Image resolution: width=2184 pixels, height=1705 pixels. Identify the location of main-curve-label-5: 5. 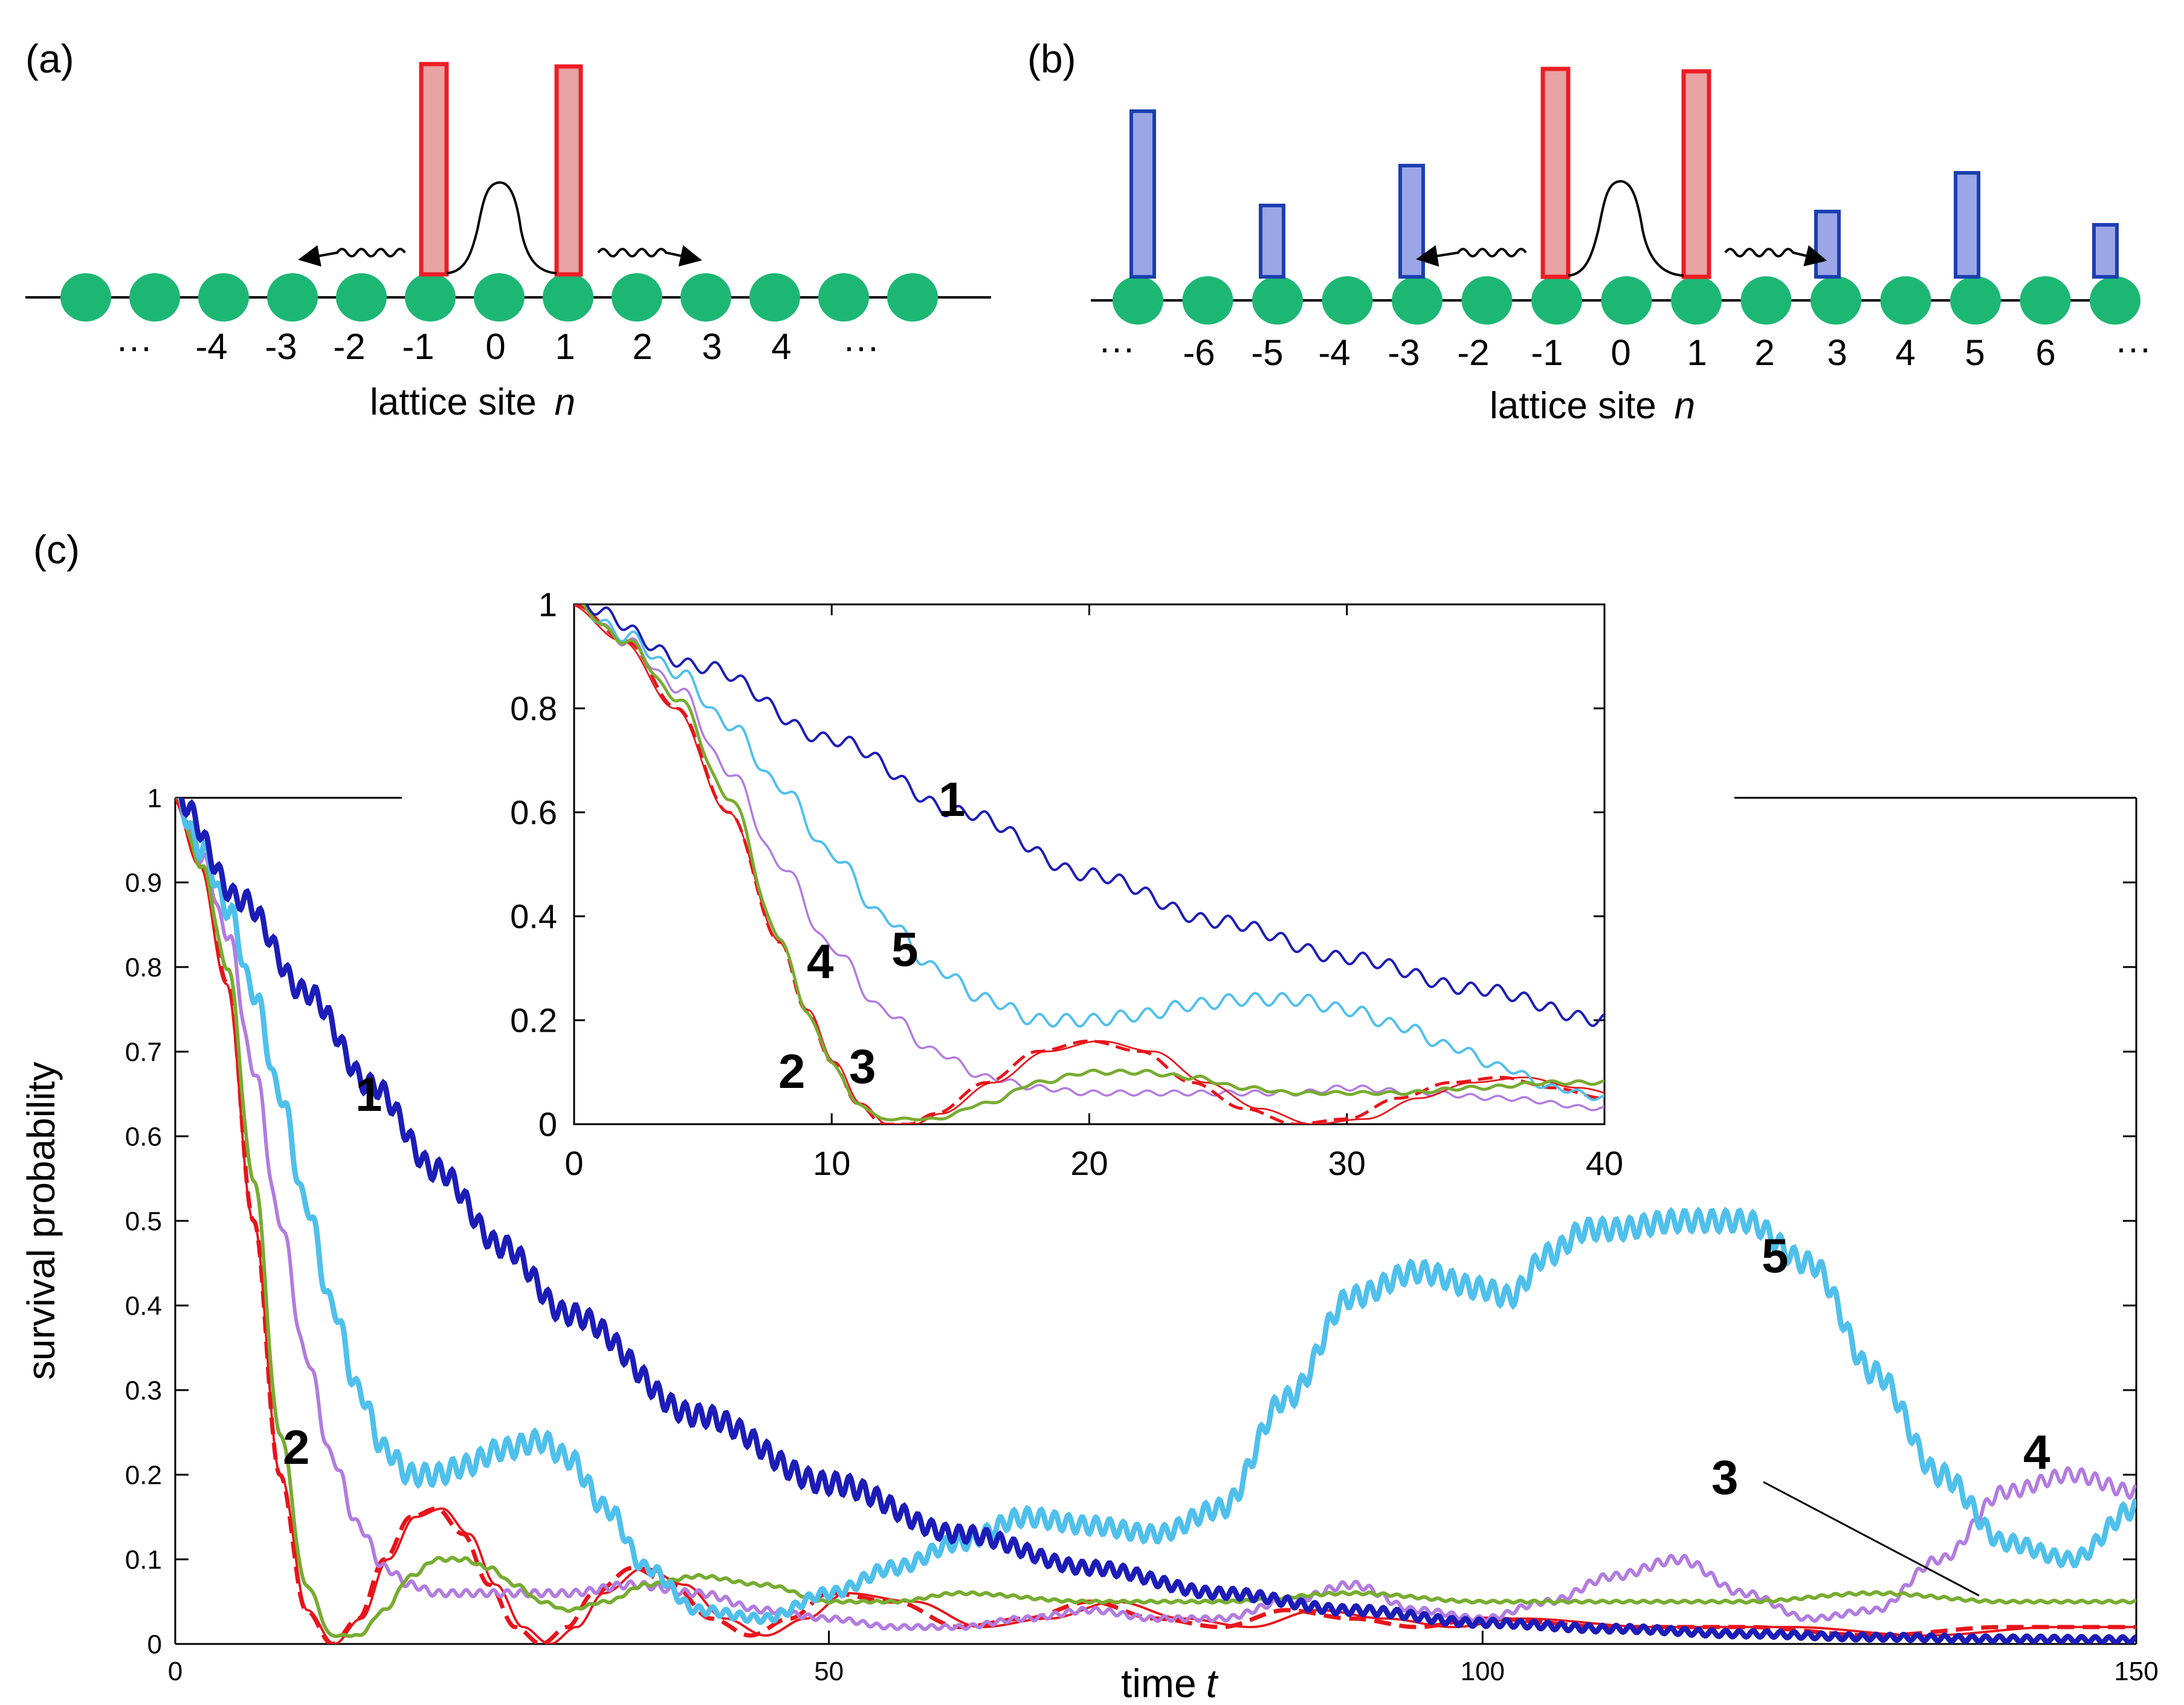
(1775, 1256).